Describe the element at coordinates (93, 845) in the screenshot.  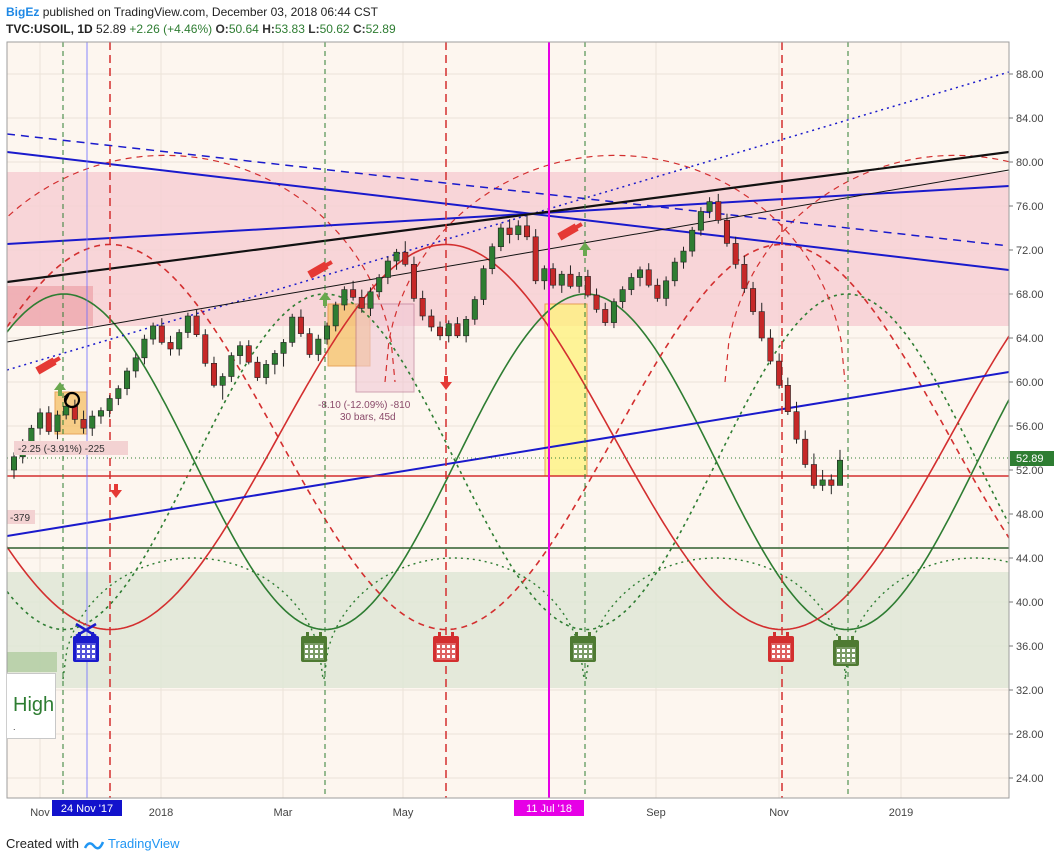
I see `tradingview-logo-icon` at that location.